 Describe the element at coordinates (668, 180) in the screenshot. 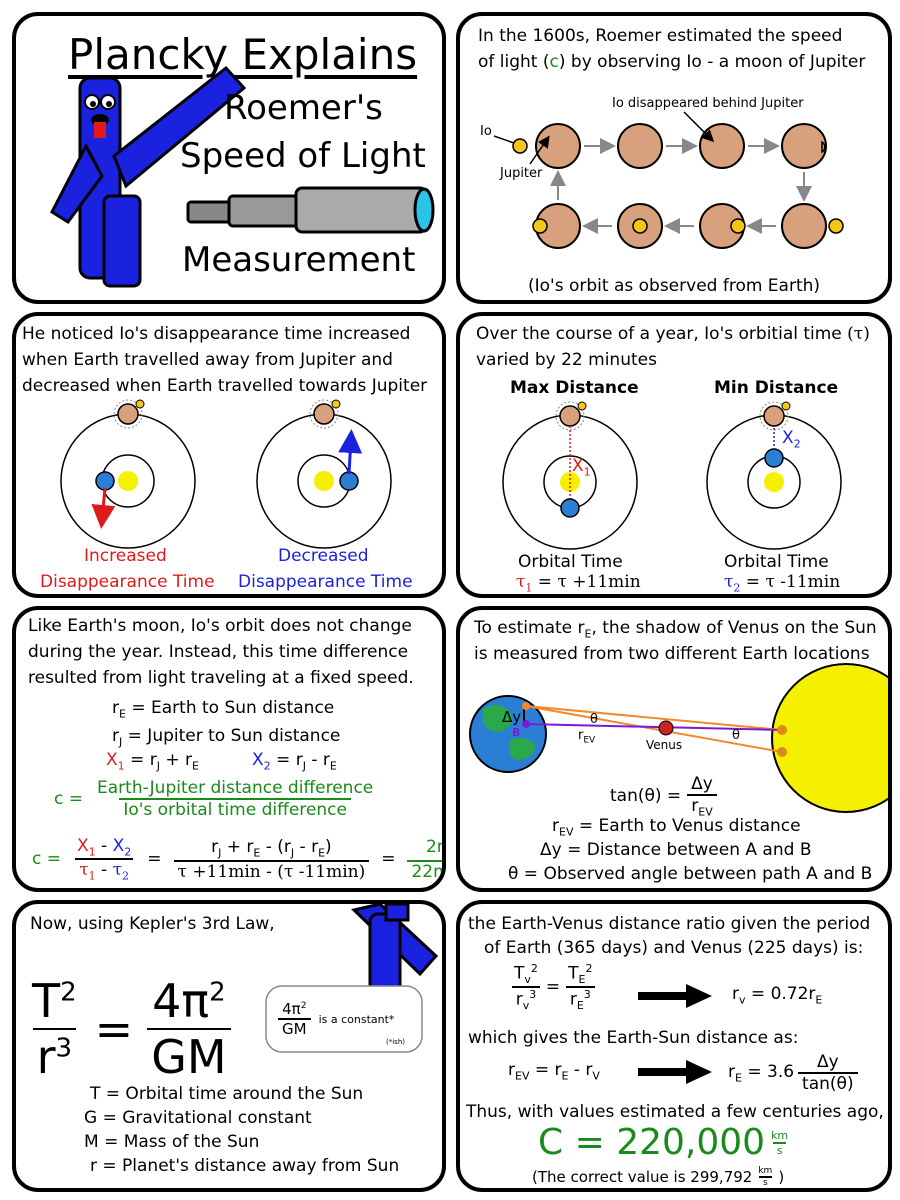

I see `io-orbit-diagram` at that location.